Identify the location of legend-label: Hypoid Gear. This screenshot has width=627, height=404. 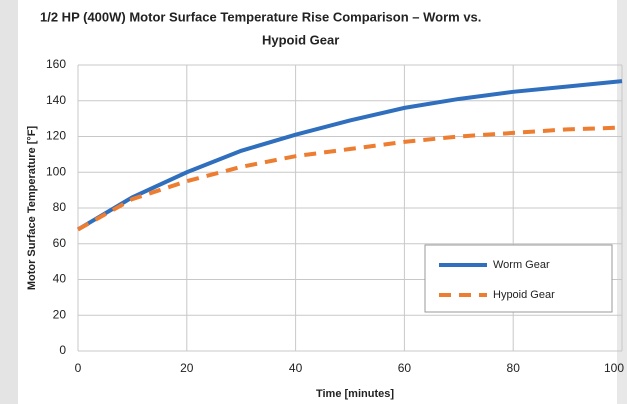
(524, 295).